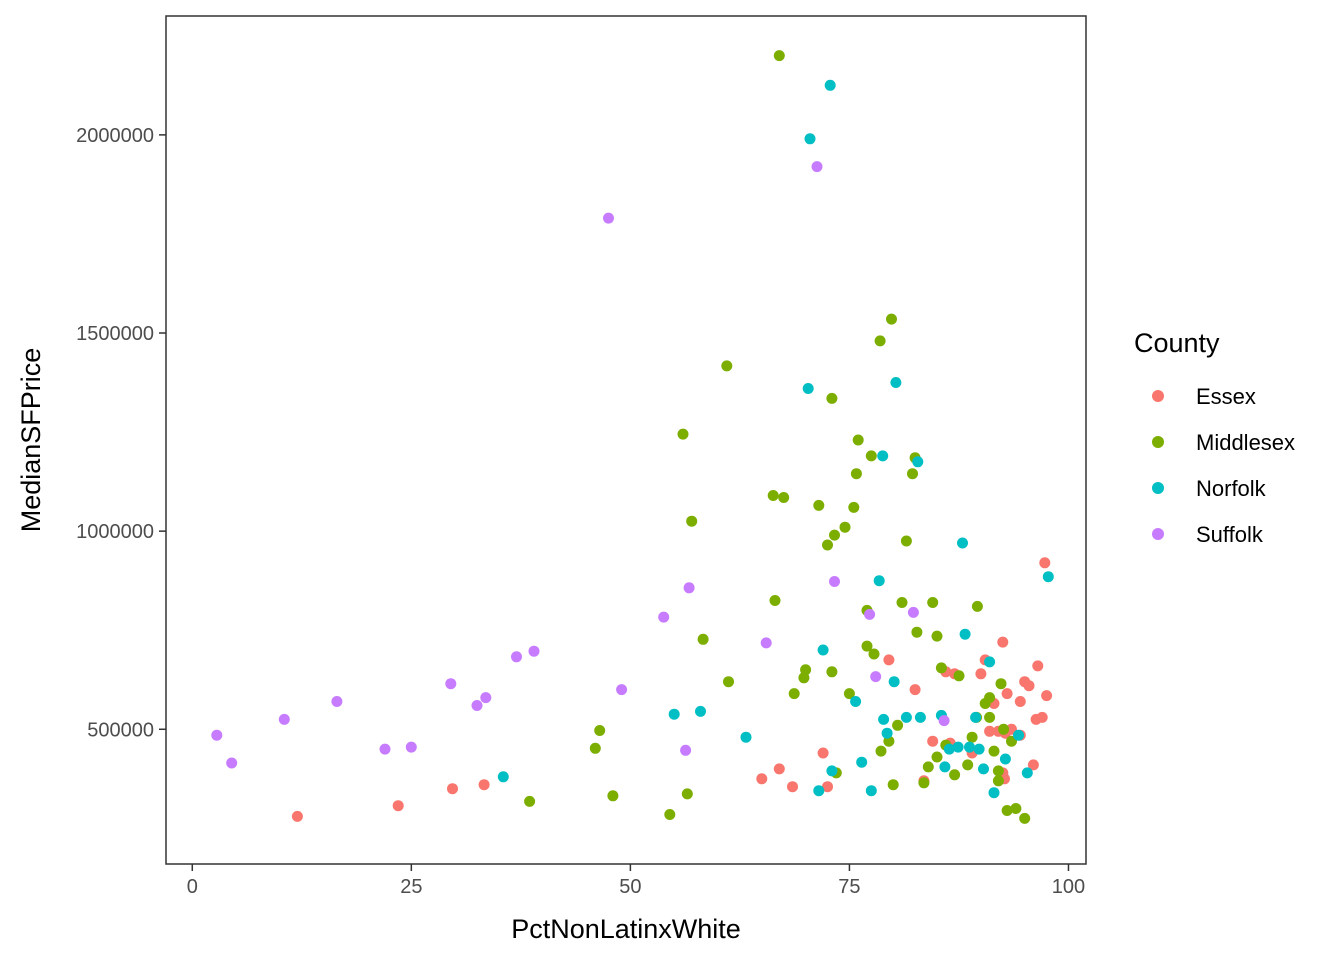 The height and width of the screenshot is (960, 1344). What do you see at coordinates (1177, 343) in the screenshot?
I see `legend-title: County` at bounding box center [1177, 343].